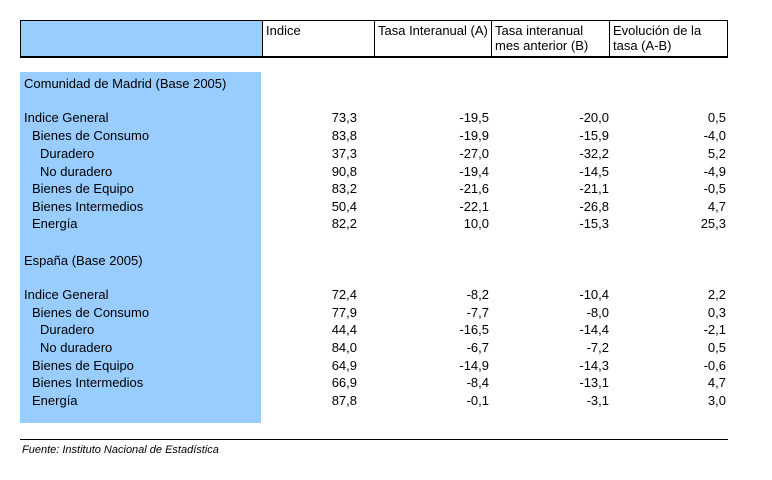 The height and width of the screenshot is (480, 772). I want to click on cell-tasa-b: -26,8, so click(594, 206).